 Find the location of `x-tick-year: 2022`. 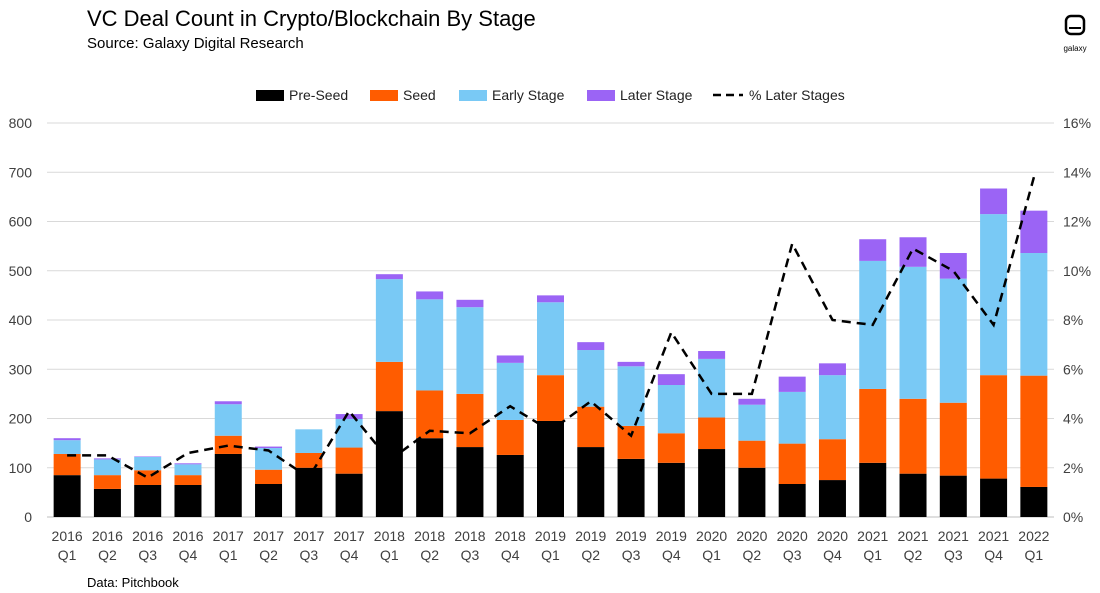

x-tick-year: 2022 is located at coordinates (1033, 536).